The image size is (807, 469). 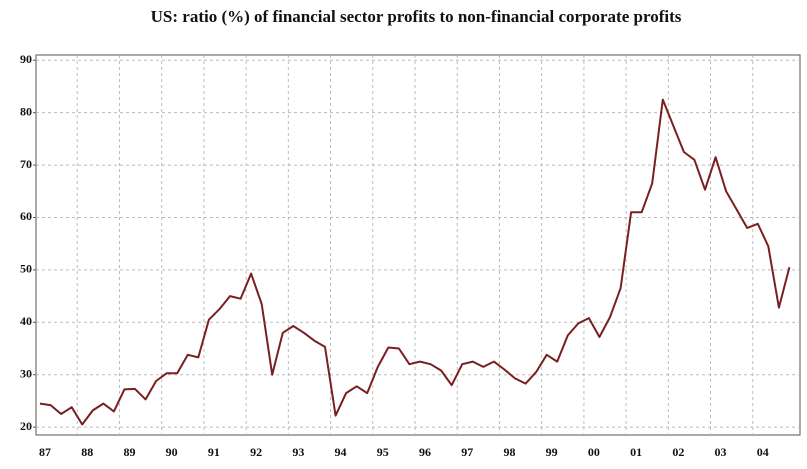 What do you see at coordinates (678, 452) in the screenshot?
I see `x-tick-label: 02` at bounding box center [678, 452].